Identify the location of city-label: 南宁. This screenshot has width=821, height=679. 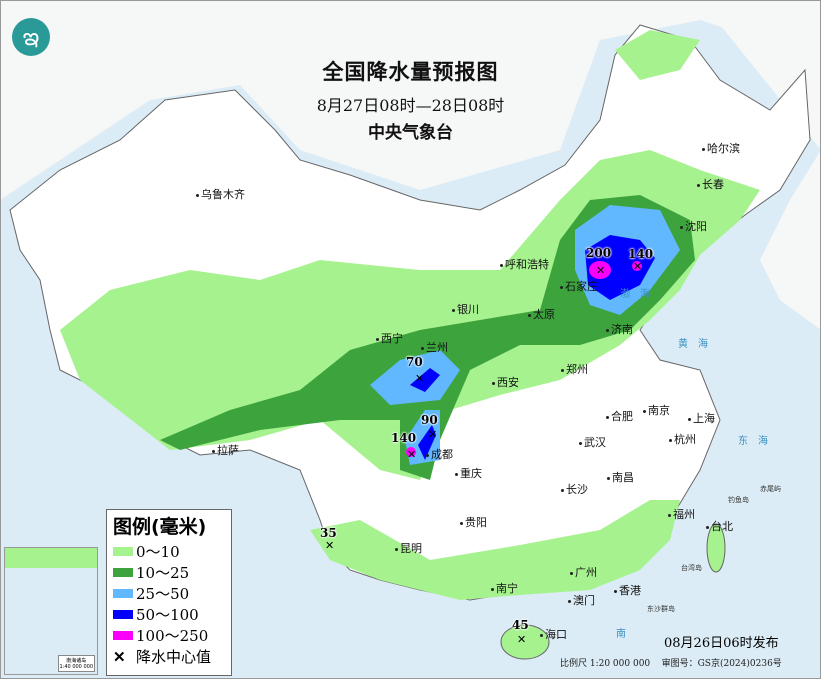
(504, 588).